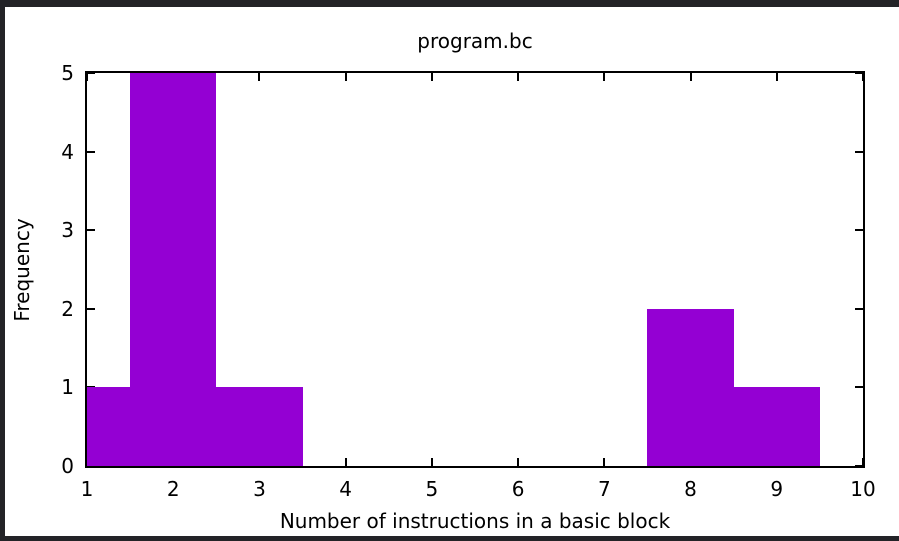  What do you see at coordinates (67, 308) in the screenshot?
I see `y-tick-label: 2` at bounding box center [67, 308].